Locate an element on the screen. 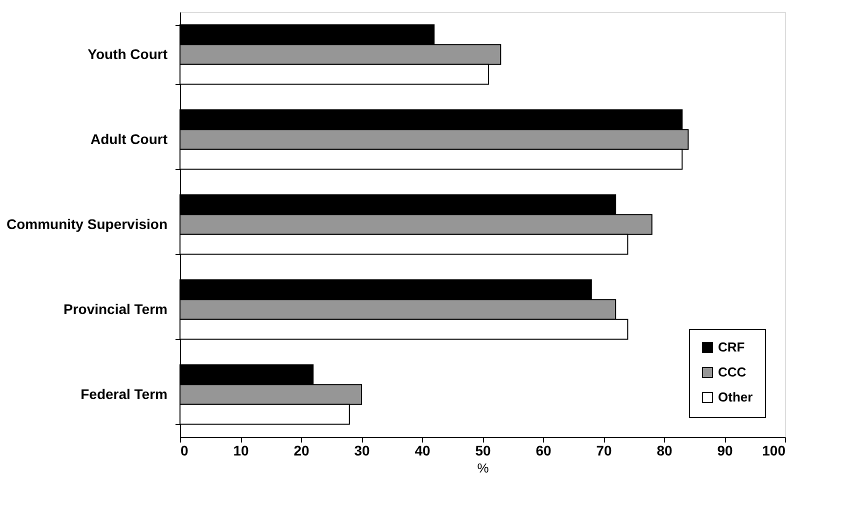 This screenshot has height=519, width=856. x-tick-label: 0 is located at coordinates (184, 450).